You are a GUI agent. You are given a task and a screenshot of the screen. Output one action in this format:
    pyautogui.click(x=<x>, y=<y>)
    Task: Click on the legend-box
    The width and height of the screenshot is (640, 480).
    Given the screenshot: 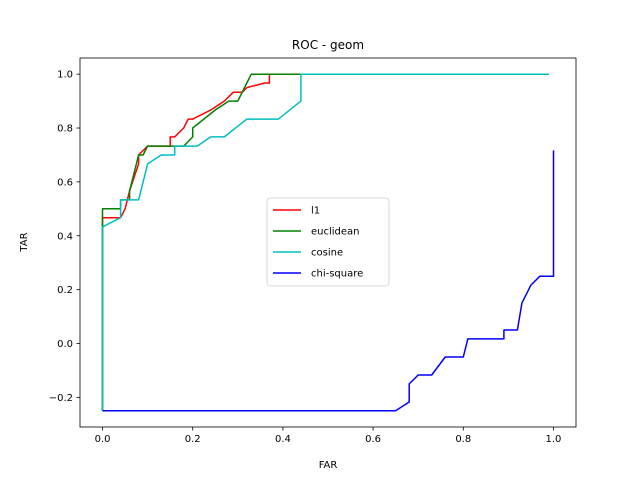 What is the action you would take?
    pyautogui.click(x=328, y=242)
    